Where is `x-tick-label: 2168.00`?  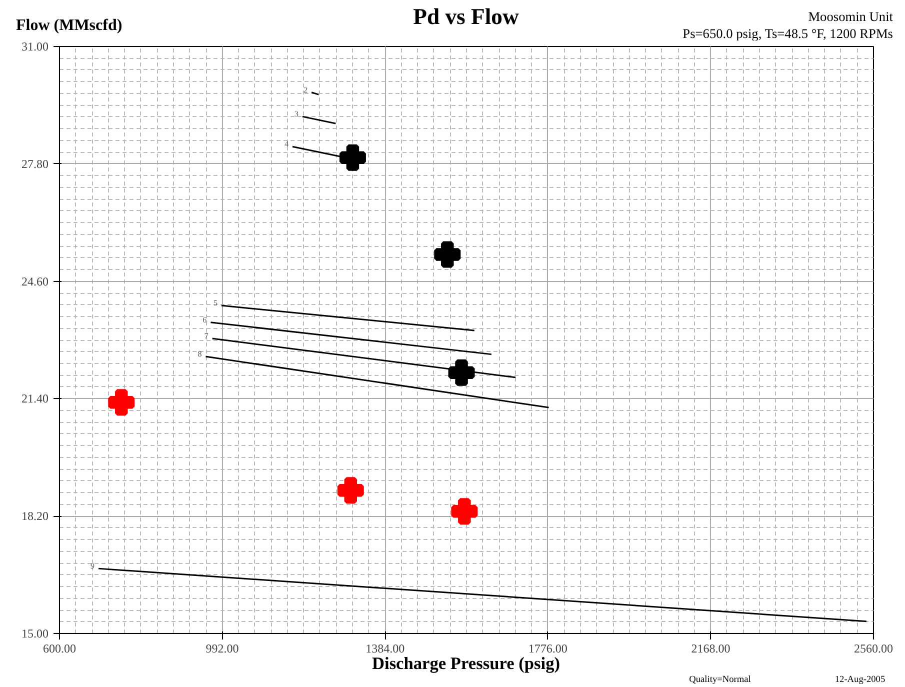
x-tick-label: 2168.00 is located at coordinates (710, 649).